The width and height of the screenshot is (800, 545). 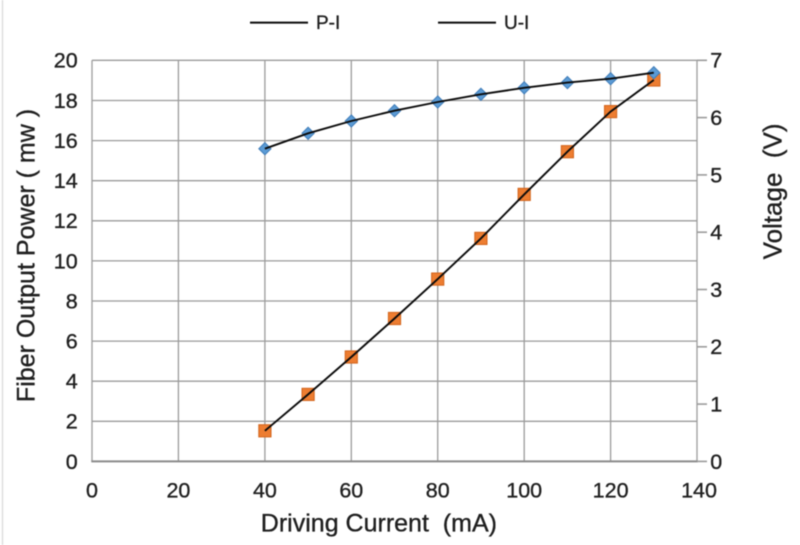 I want to click on svg-text: 5, so click(x=716, y=175).